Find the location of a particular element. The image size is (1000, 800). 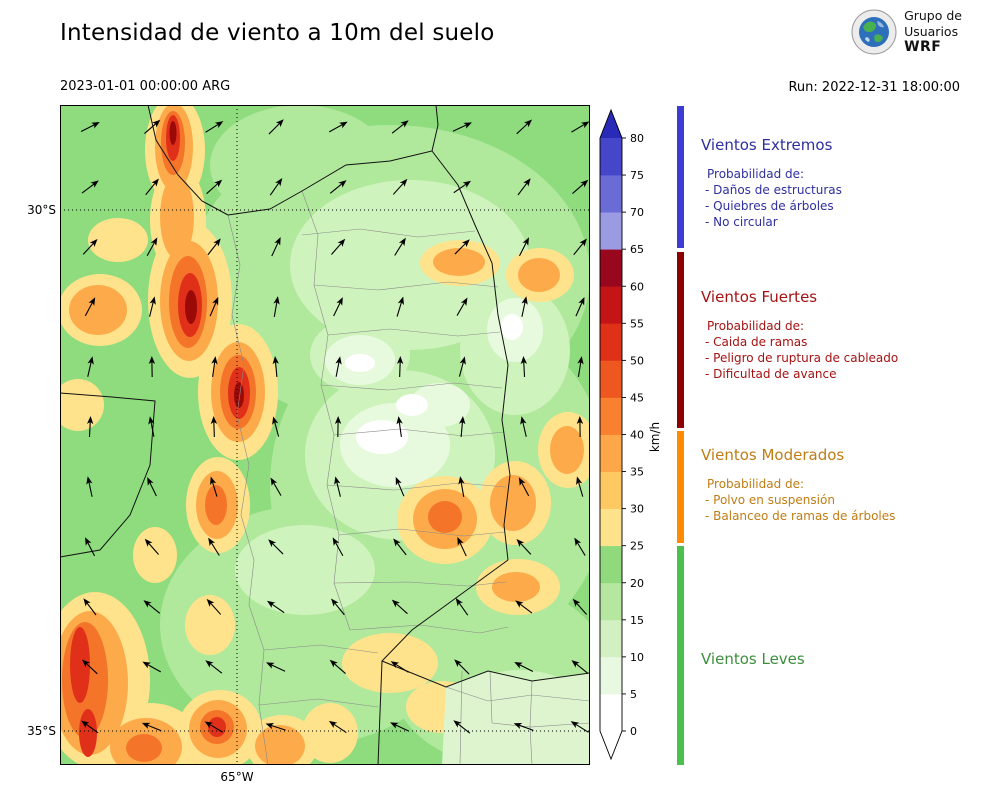

legend-item: - Dificultad de avance is located at coordinates (771, 374).